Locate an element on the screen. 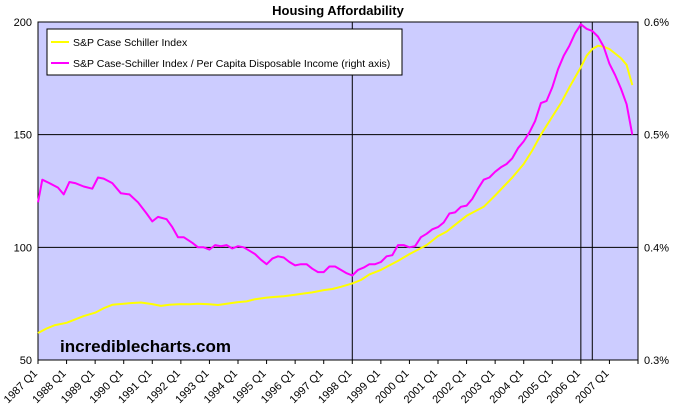 This screenshot has width=675, height=411. legend-box is located at coordinates (224, 52).